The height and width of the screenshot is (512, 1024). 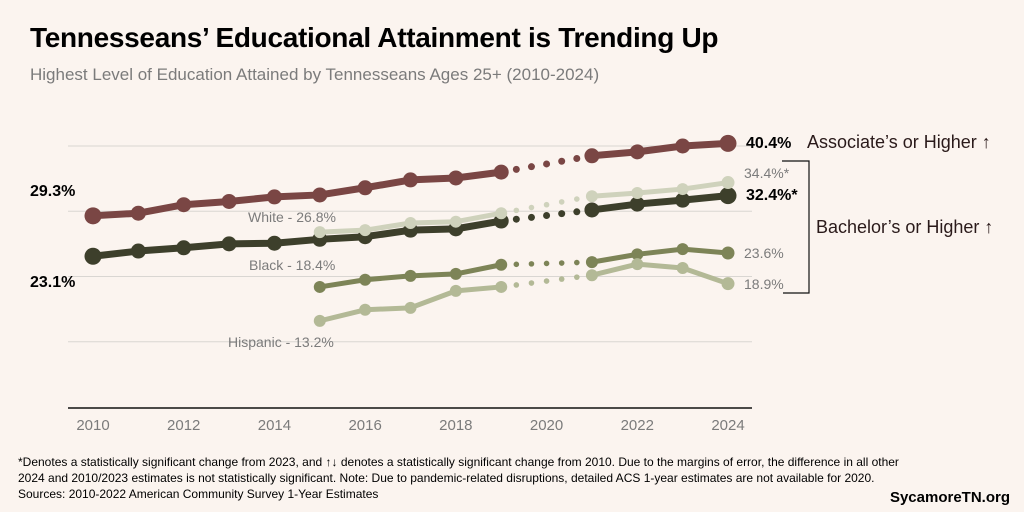 What do you see at coordinates (899, 142) in the screenshot?
I see `annotation-associates: Associate’s or Higher ↑` at bounding box center [899, 142].